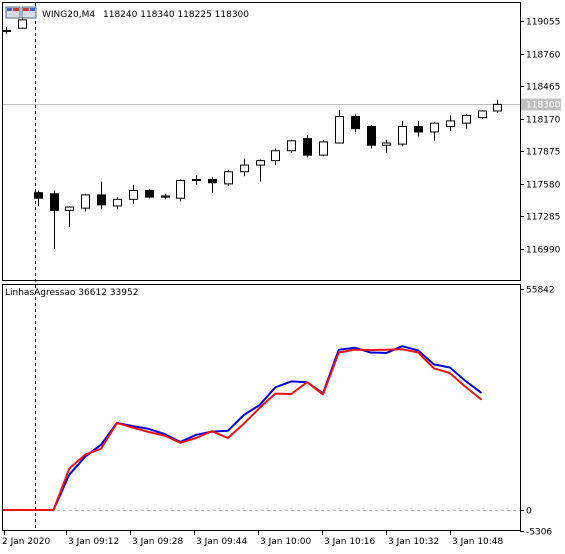 This screenshot has height=554, width=565. Describe the element at coordinates (543, 153) in the screenshot. I see `price-tick-label: 117875` at that location.